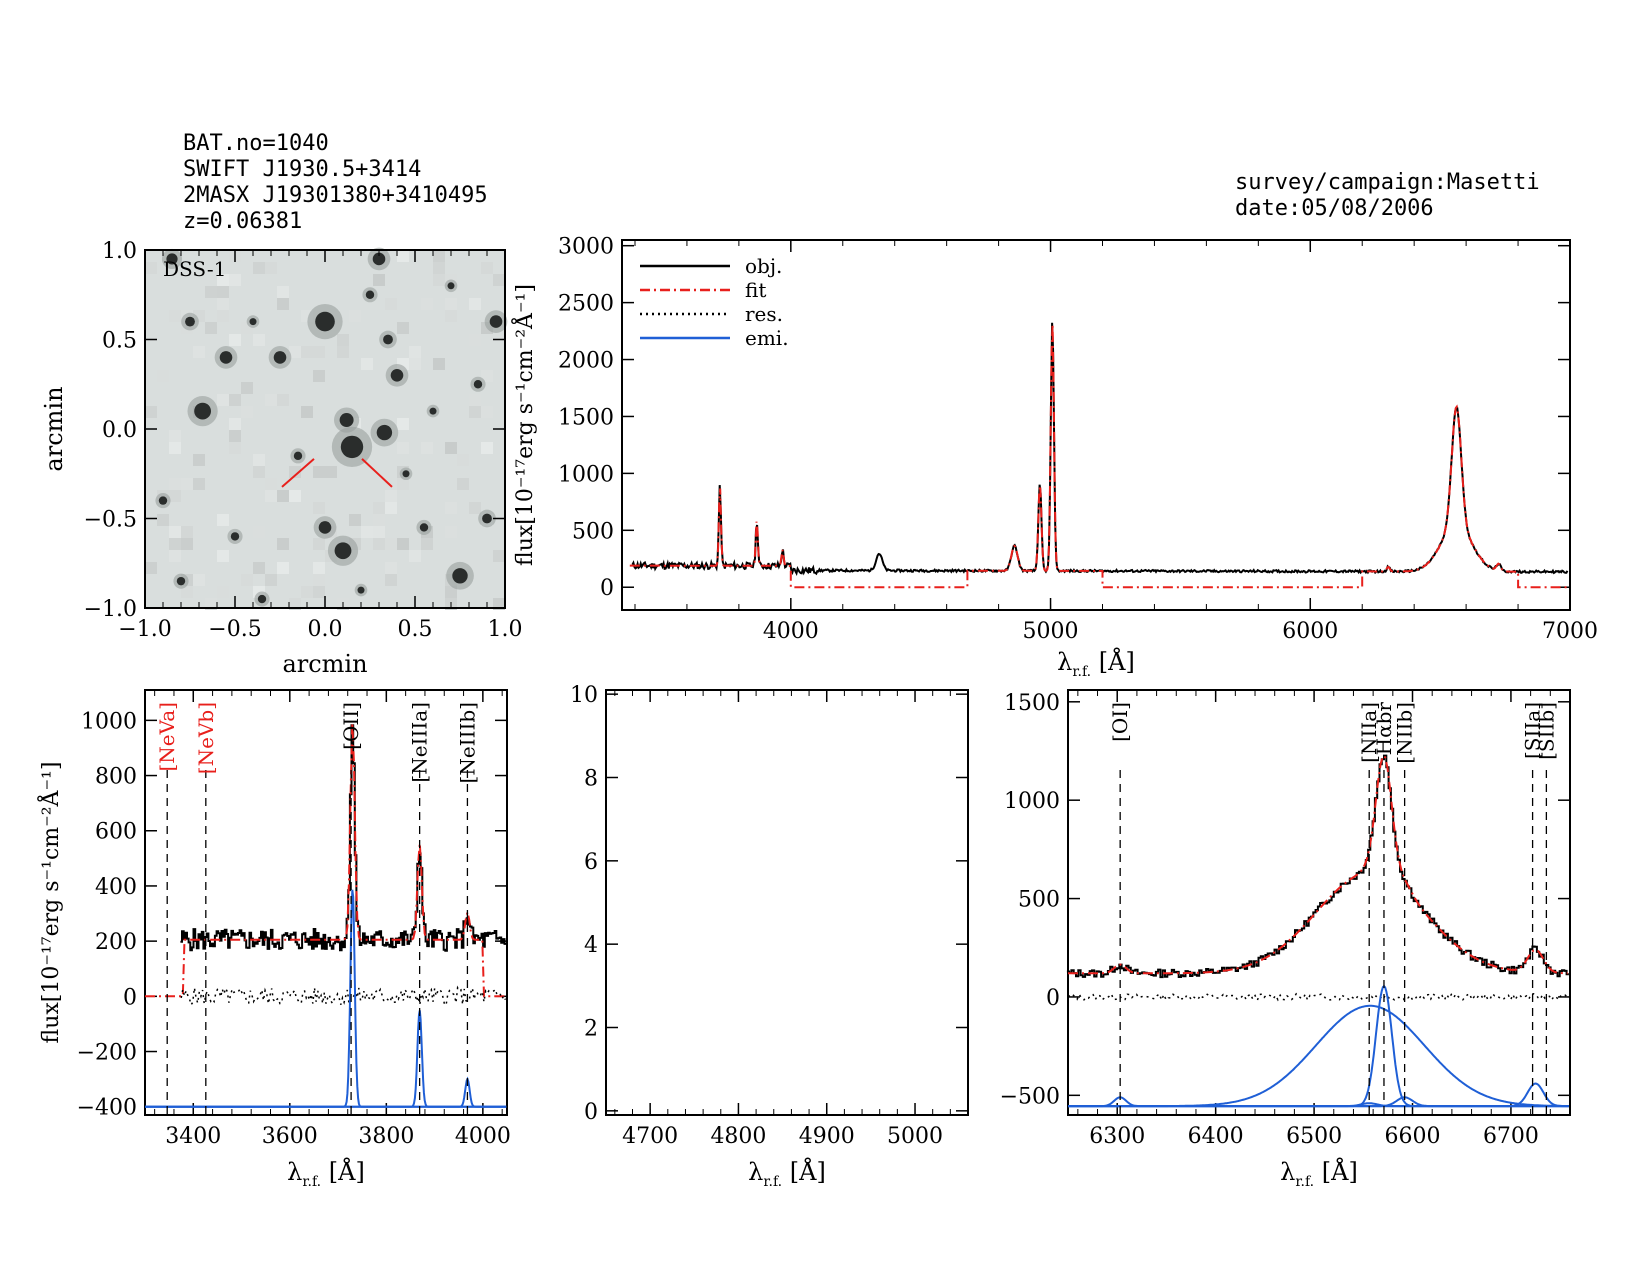 This screenshot has width=1650, height=1275. I want to click on full-ytick-label: 2500, so click(586, 304).